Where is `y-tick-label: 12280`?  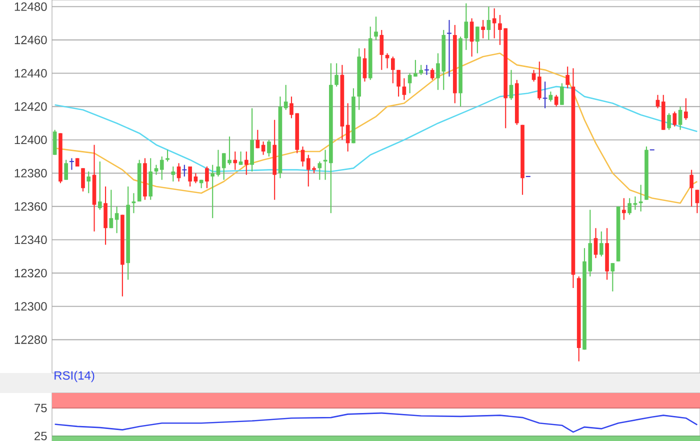
y-tick-label: 12280 is located at coordinates (30, 339).